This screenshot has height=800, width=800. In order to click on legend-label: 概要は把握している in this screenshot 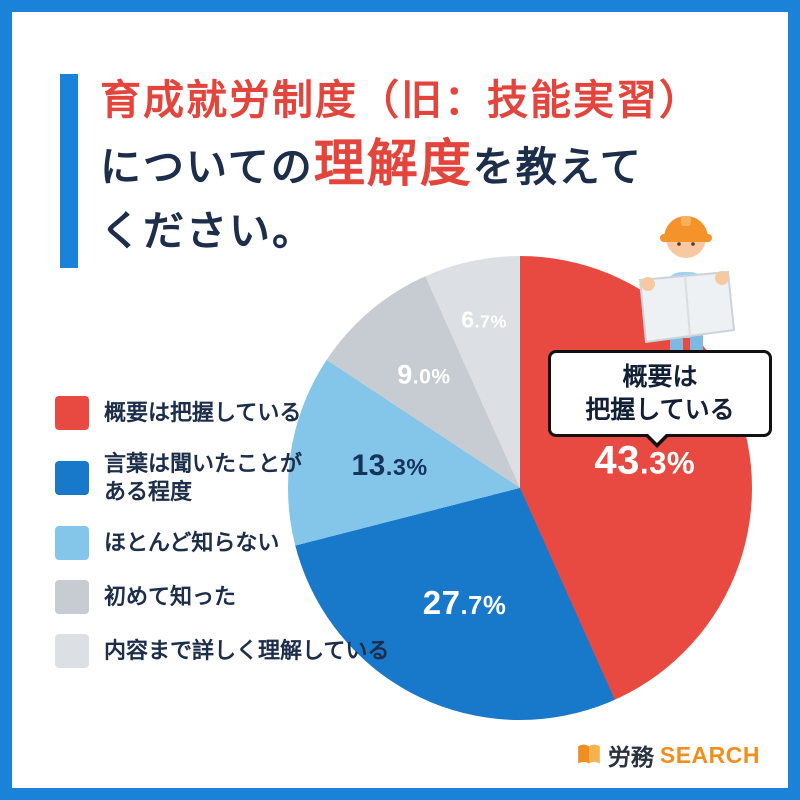, I will do `click(203, 413)`.